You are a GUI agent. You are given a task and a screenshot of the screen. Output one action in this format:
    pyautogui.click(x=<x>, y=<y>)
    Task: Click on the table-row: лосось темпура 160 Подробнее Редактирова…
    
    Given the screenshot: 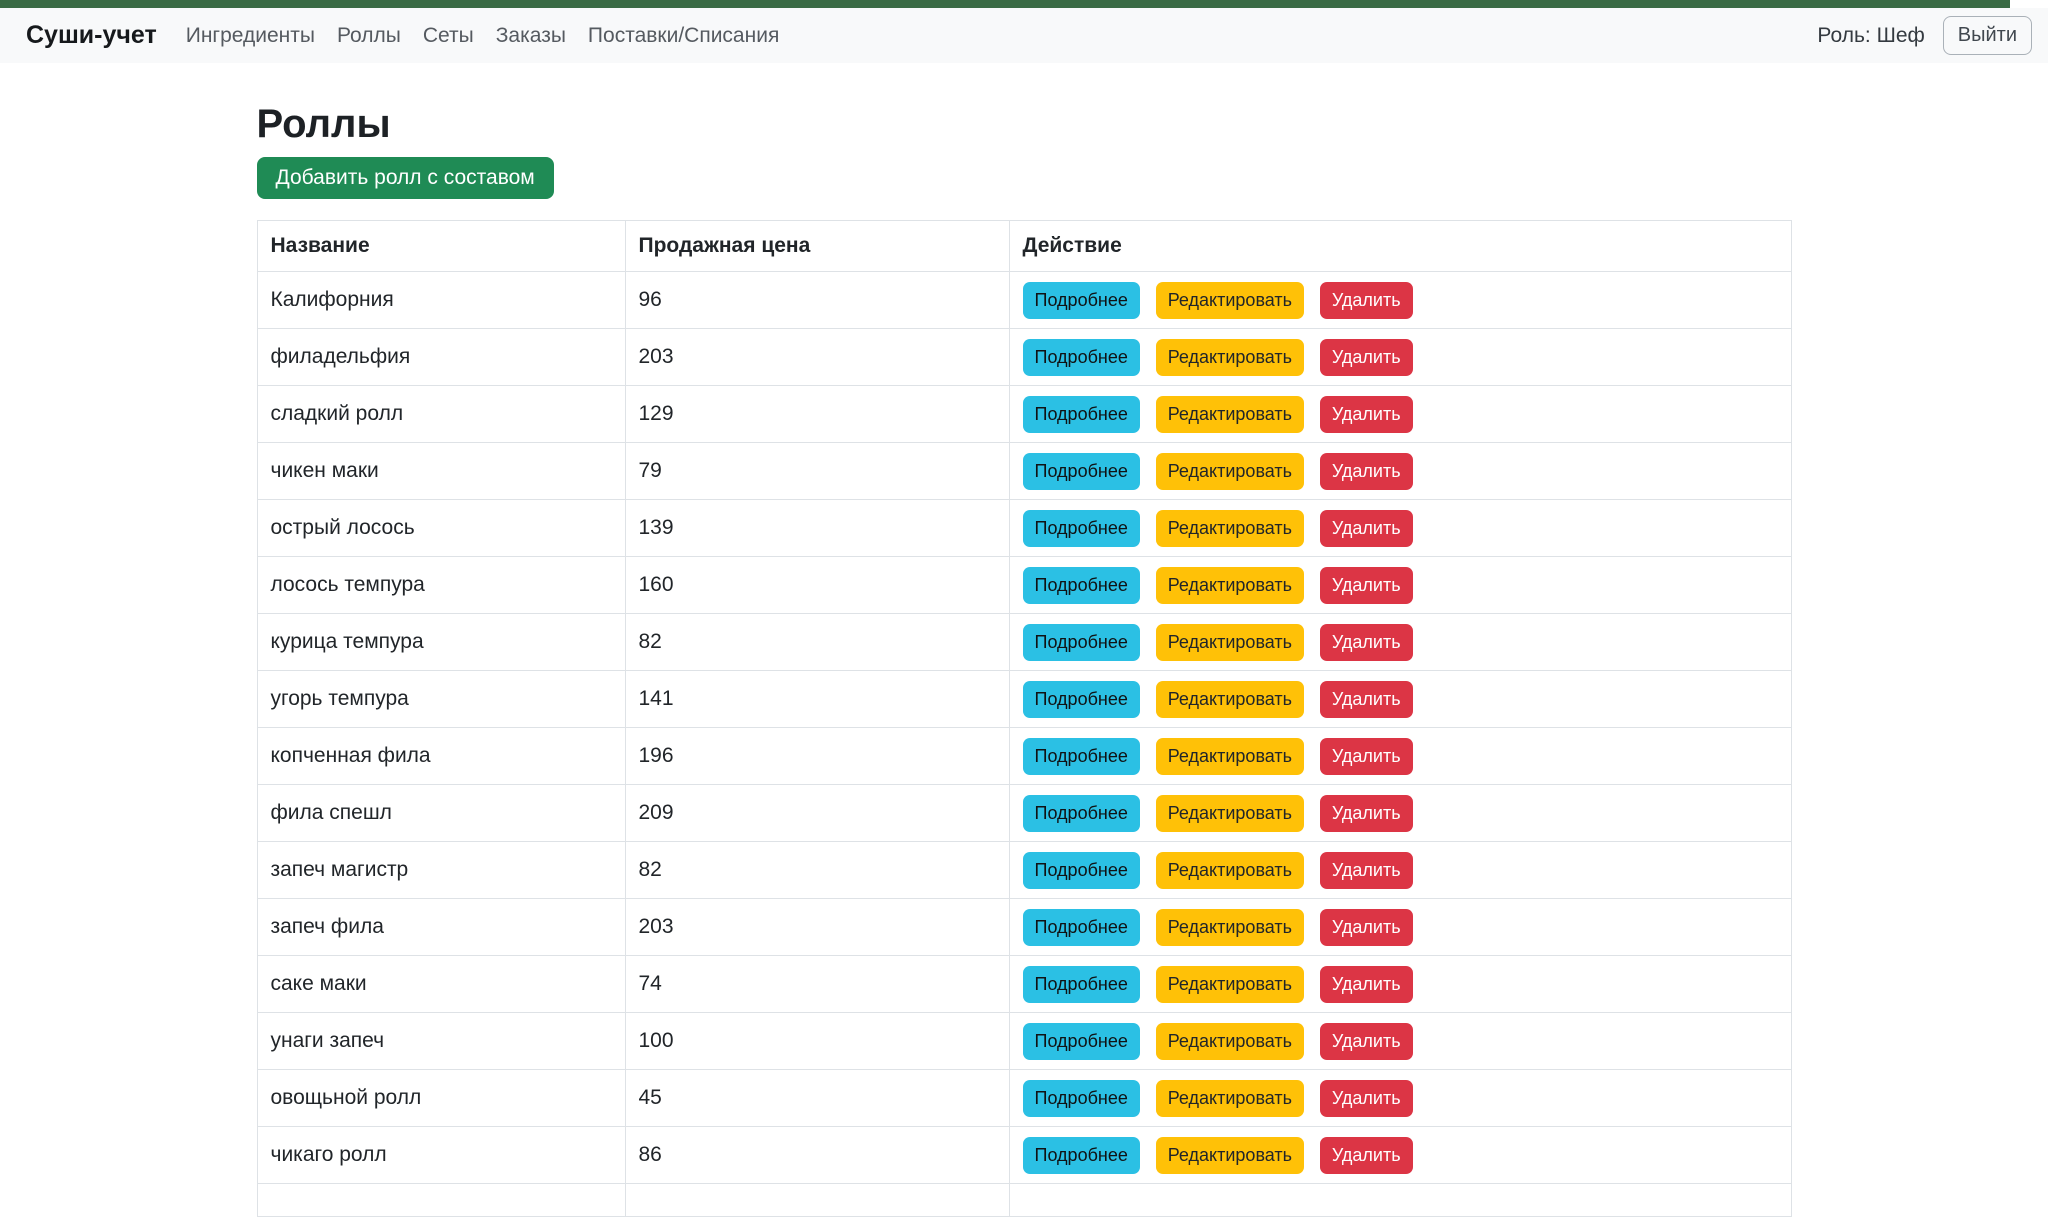 What is the action you would take?
    pyautogui.click(x=1024, y=585)
    